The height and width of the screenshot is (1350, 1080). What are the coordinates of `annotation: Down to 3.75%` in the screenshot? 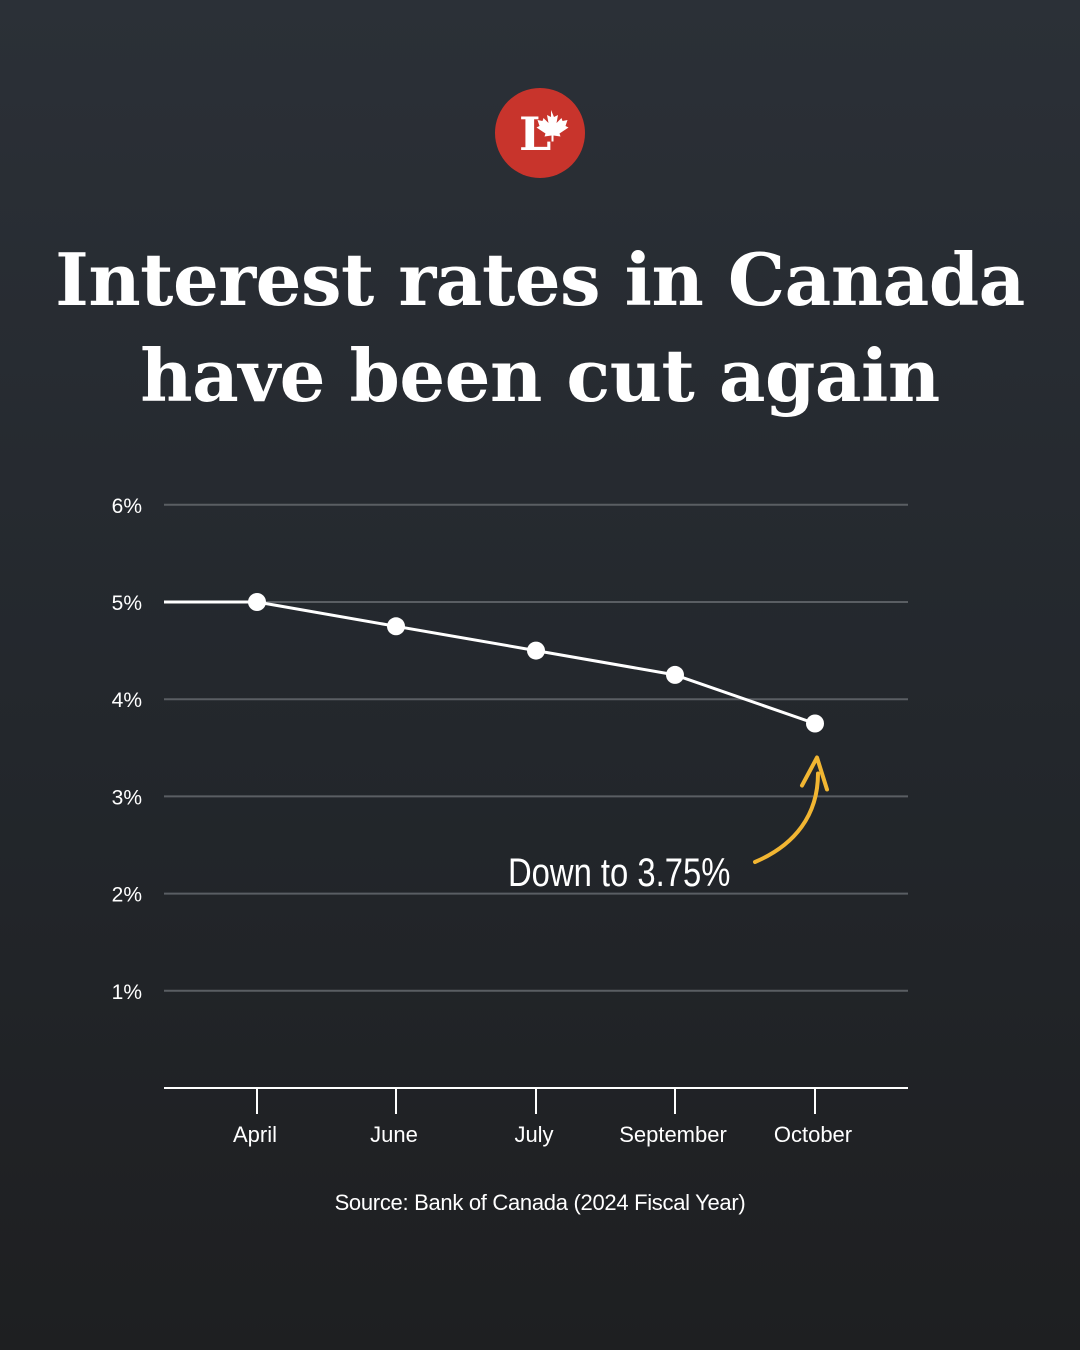 It's located at (668, 825).